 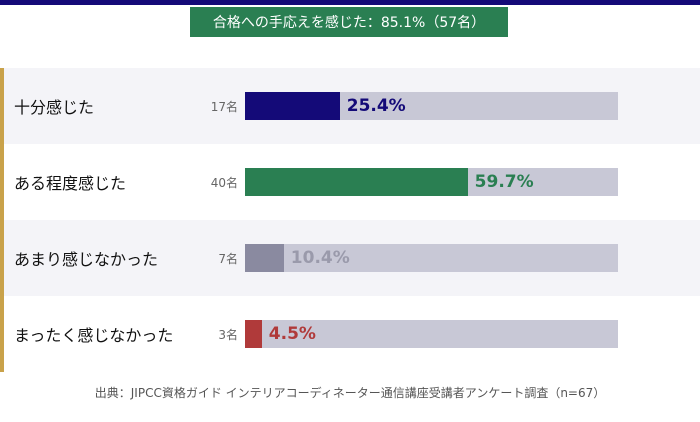 I want to click on value-label: 59.7%, so click(x=504, y=182).